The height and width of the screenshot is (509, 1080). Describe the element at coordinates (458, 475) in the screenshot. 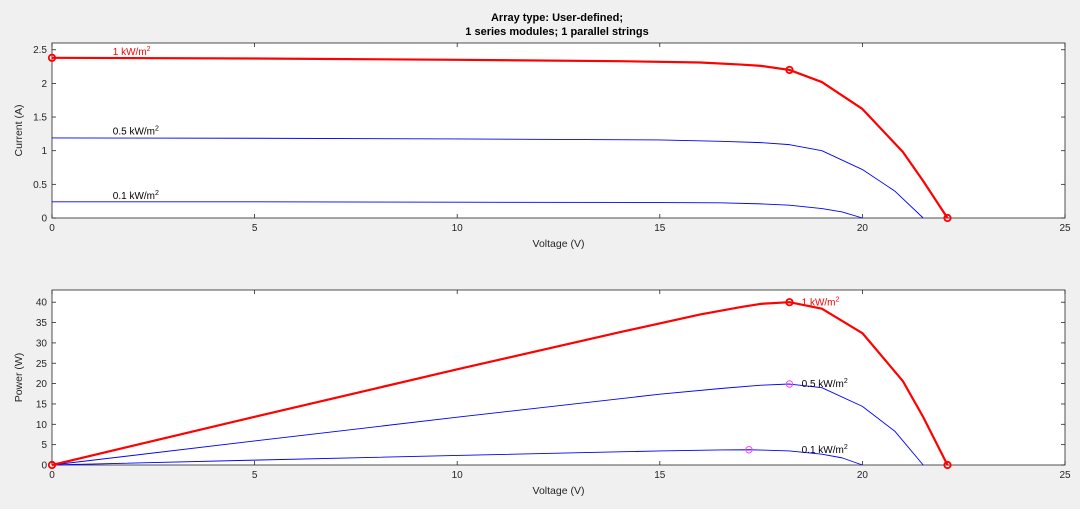

I see `pv-x-tick-label: 10` at that location.